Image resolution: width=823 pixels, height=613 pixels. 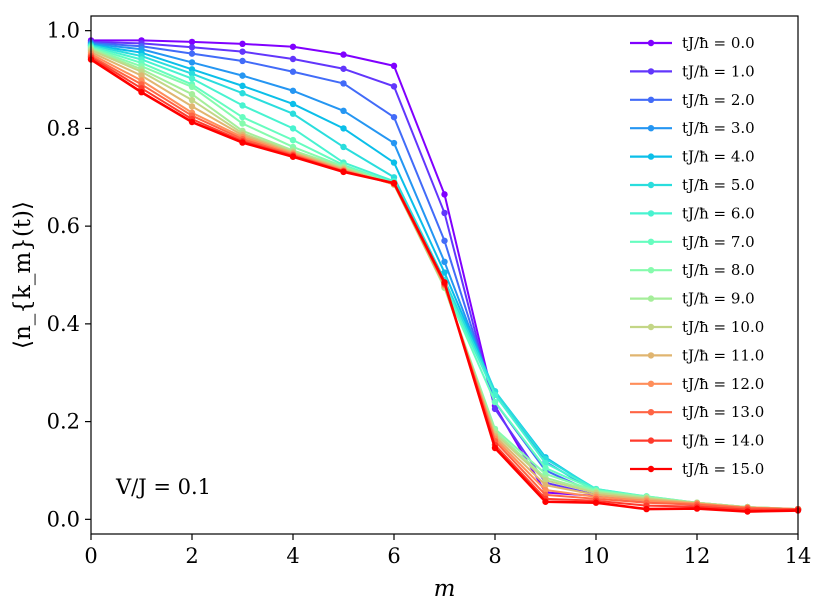 I want to click on legend-entry: tJ/ħ = 9.0, so click(x=692, y=299).